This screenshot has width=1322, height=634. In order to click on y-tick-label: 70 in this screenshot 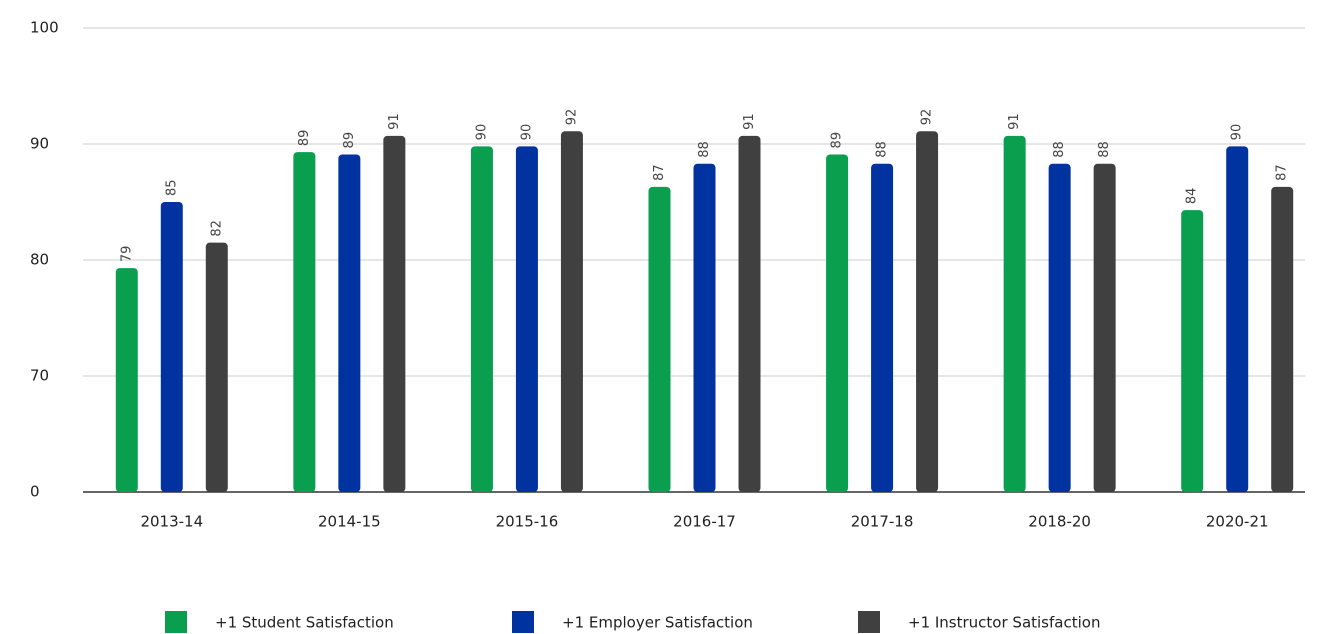, I will do `click(39, 376)`.